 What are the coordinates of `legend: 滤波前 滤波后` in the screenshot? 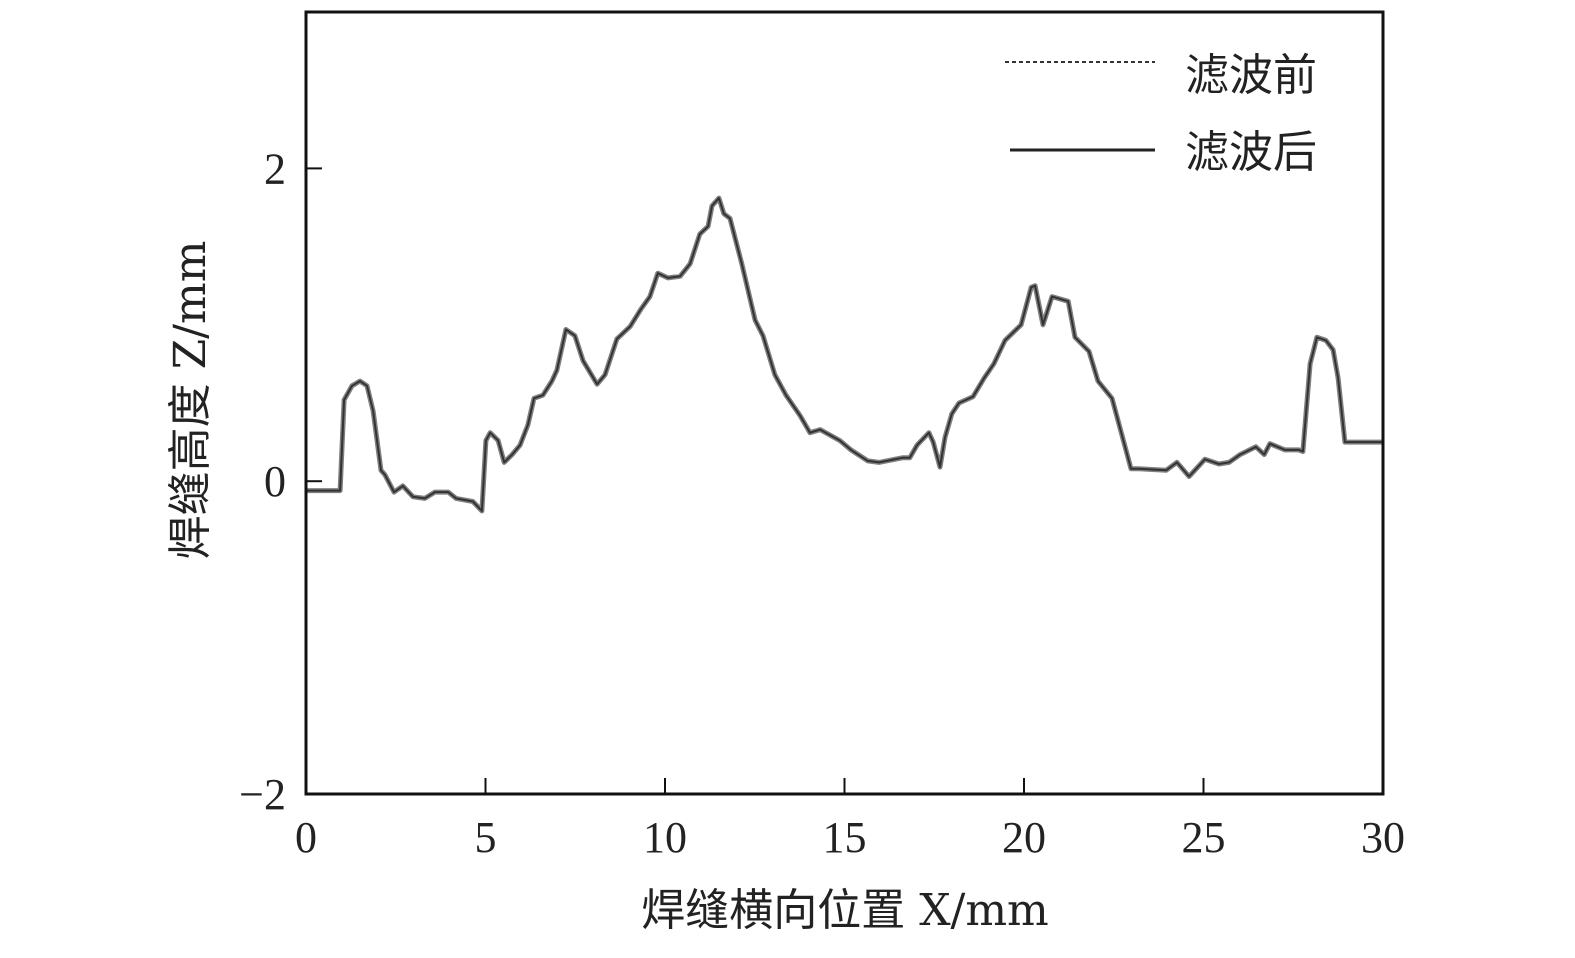 It's located at (1161, 114).